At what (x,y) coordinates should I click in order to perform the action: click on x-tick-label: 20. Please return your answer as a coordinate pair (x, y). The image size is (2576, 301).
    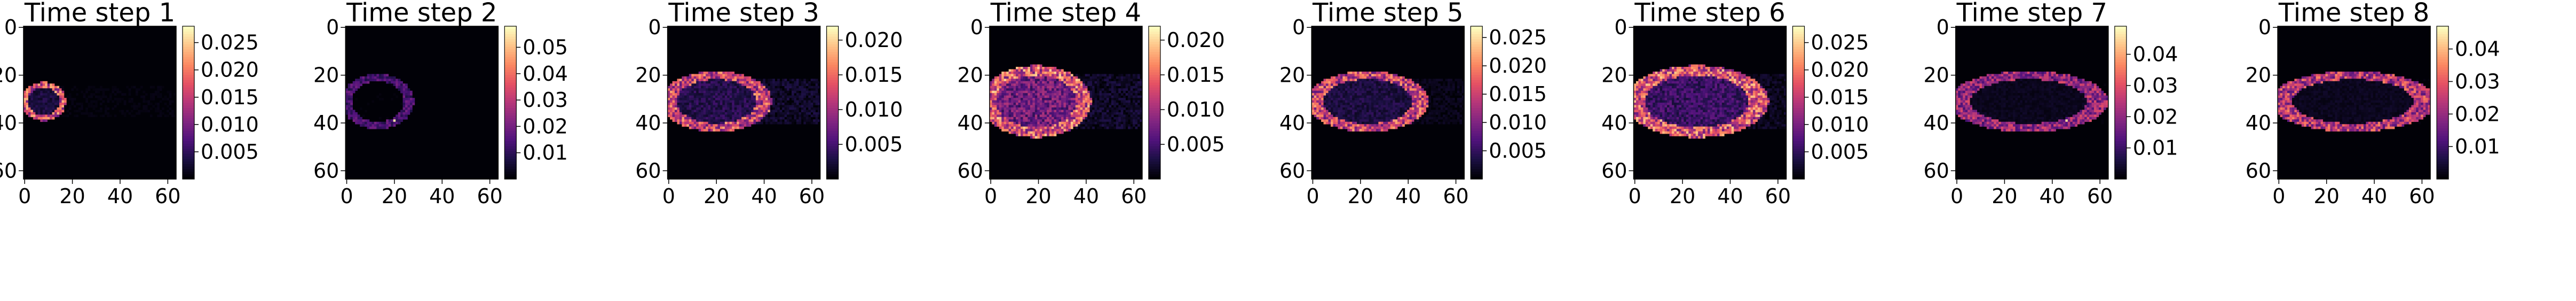
    Looking at the image, I should click on (1038, 196).